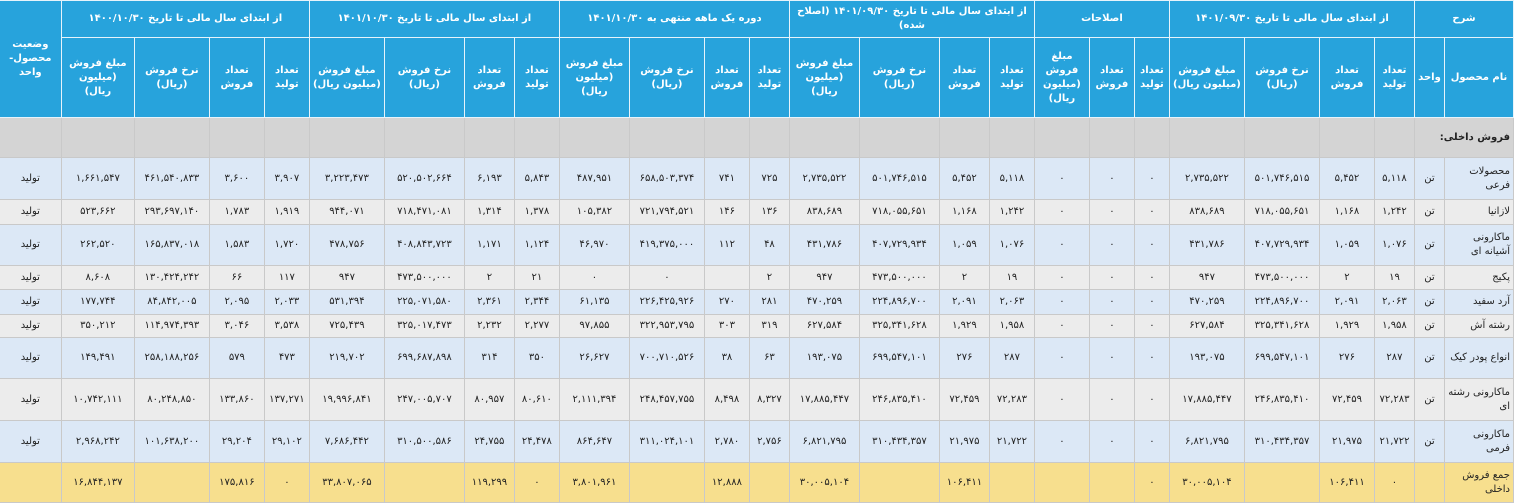  I want to click on cell: ۱۰۵,۳۸۲, so click(594, 212).